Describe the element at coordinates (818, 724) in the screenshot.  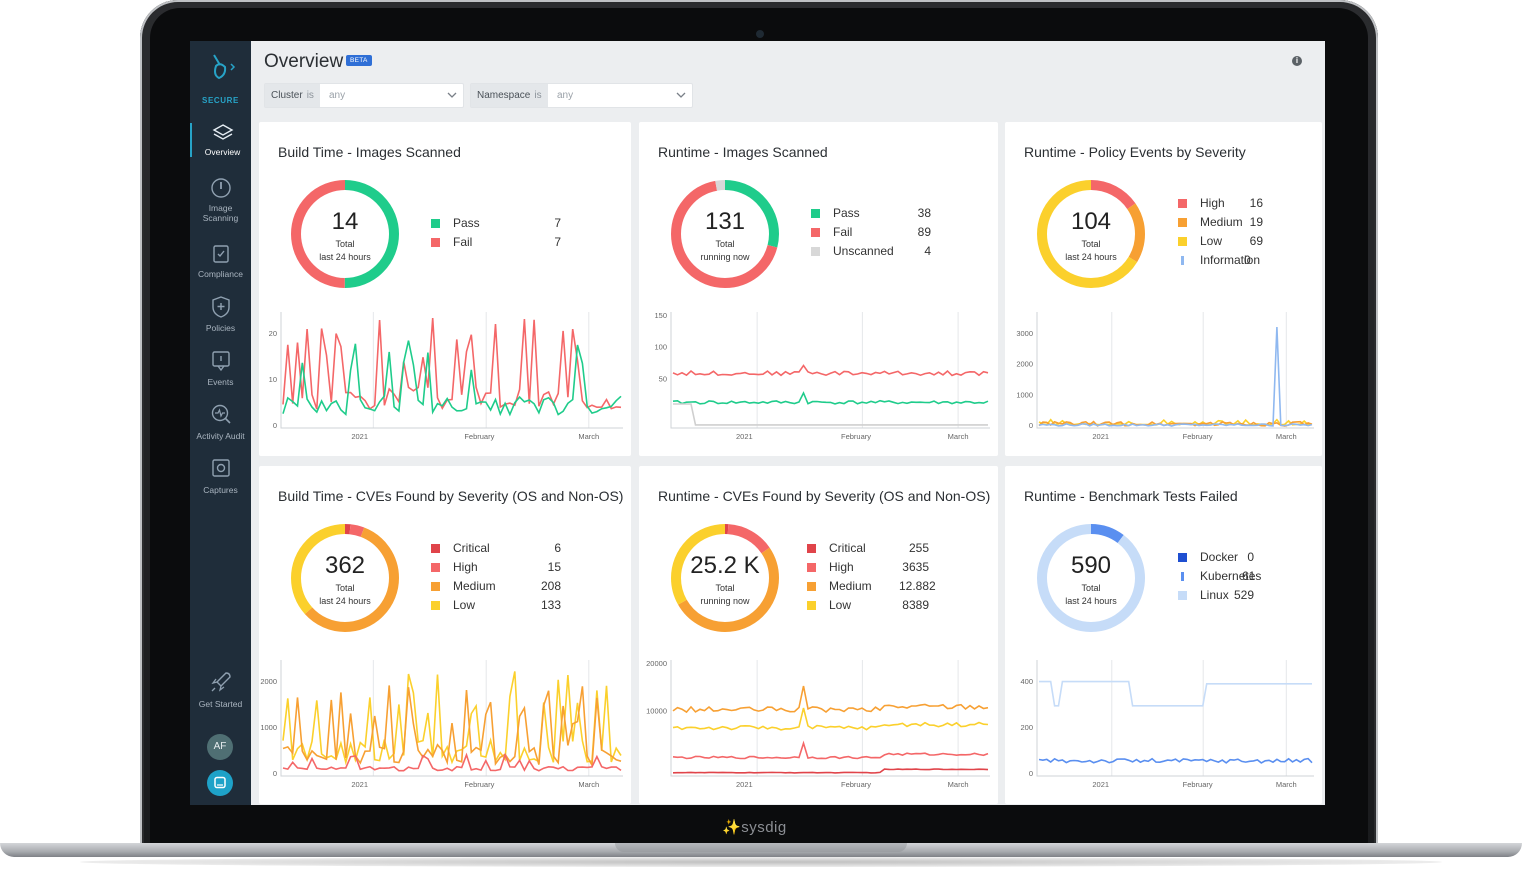
I see `time-series-chart: 20000 10000 2021 February March` at that location.